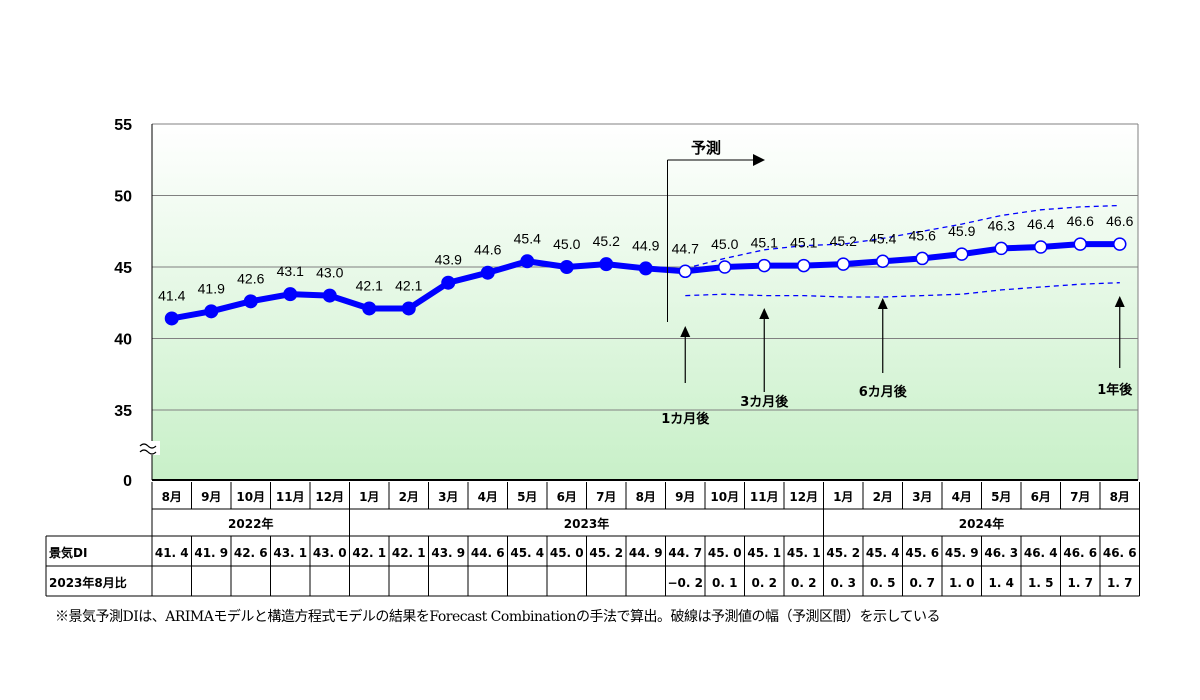 The height and width of the screenshot is (700, 1200). I want to click on di-value: 44. 6, so click(488, 553).